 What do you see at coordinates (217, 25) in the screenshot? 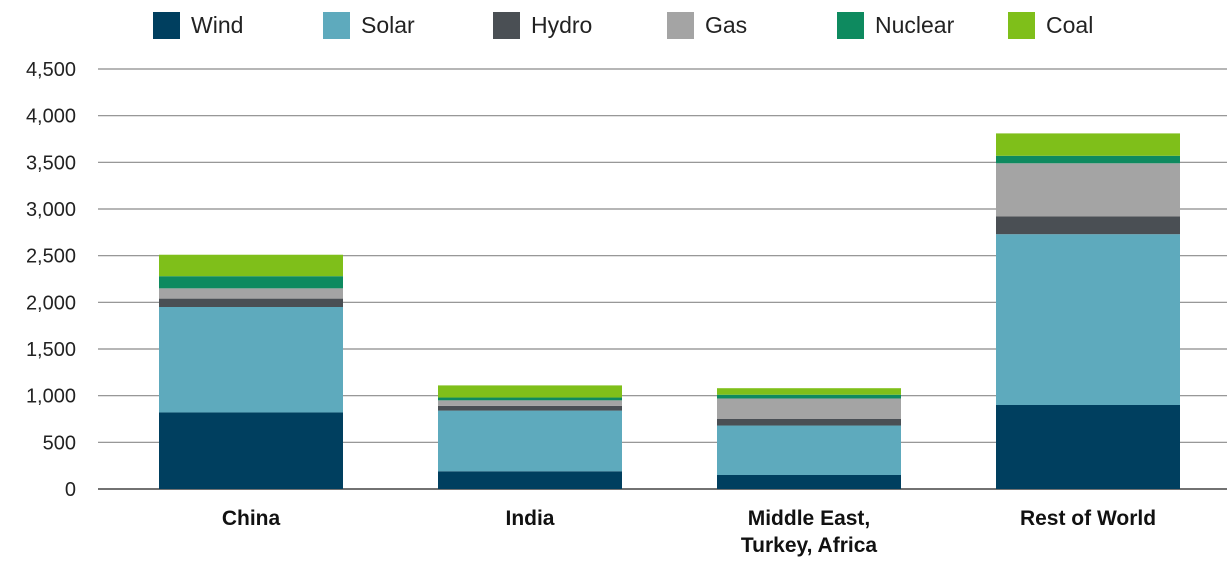
I see `legend-label-wind: Wind` at bounding box center [217, 25].